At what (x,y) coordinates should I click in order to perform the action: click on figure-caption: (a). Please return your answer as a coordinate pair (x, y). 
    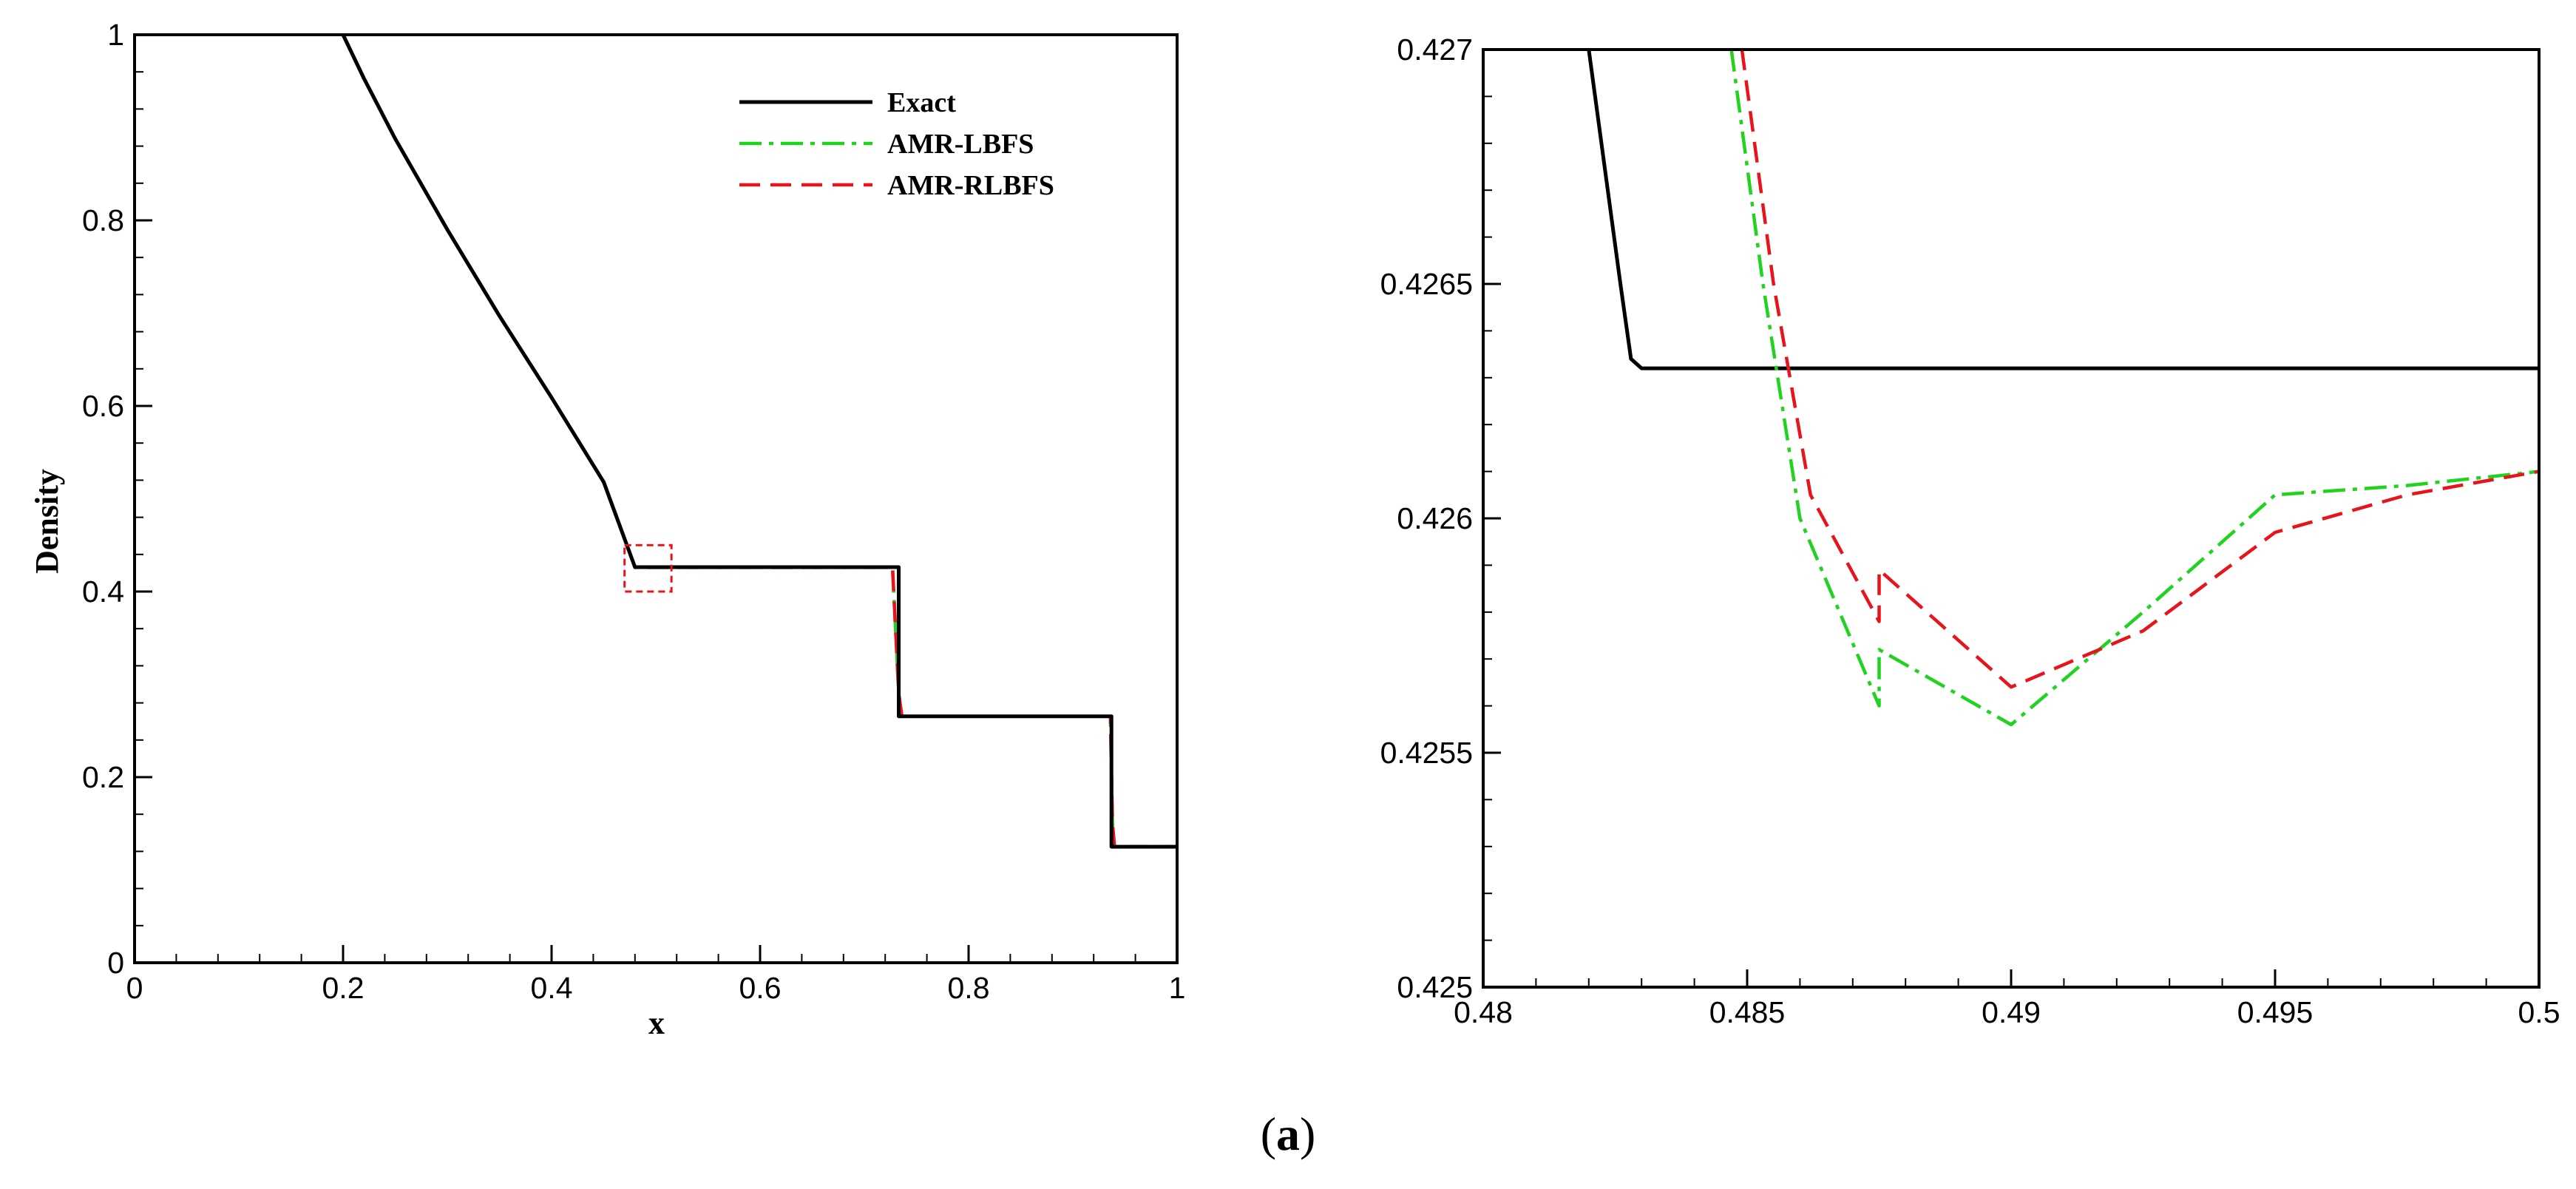
    Looking at the image, I should click on (1288, 1134).